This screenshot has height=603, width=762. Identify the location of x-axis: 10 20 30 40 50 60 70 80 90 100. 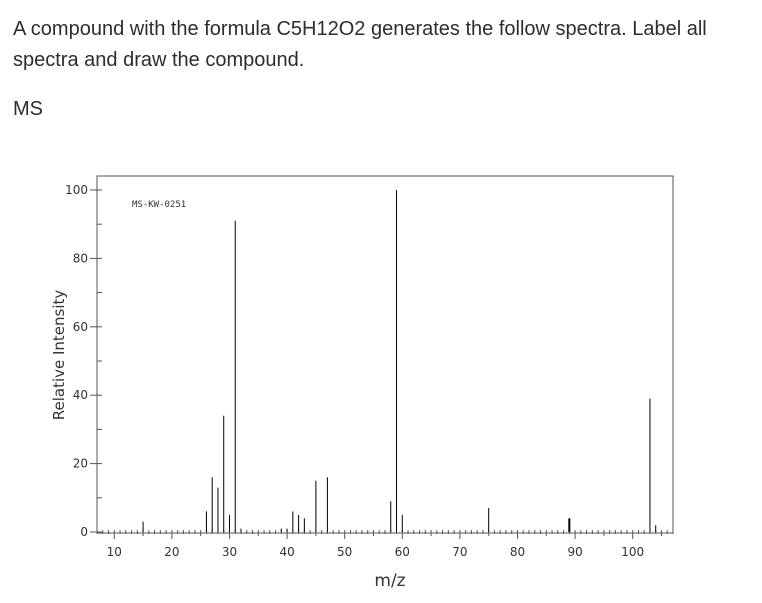
(385, 544).